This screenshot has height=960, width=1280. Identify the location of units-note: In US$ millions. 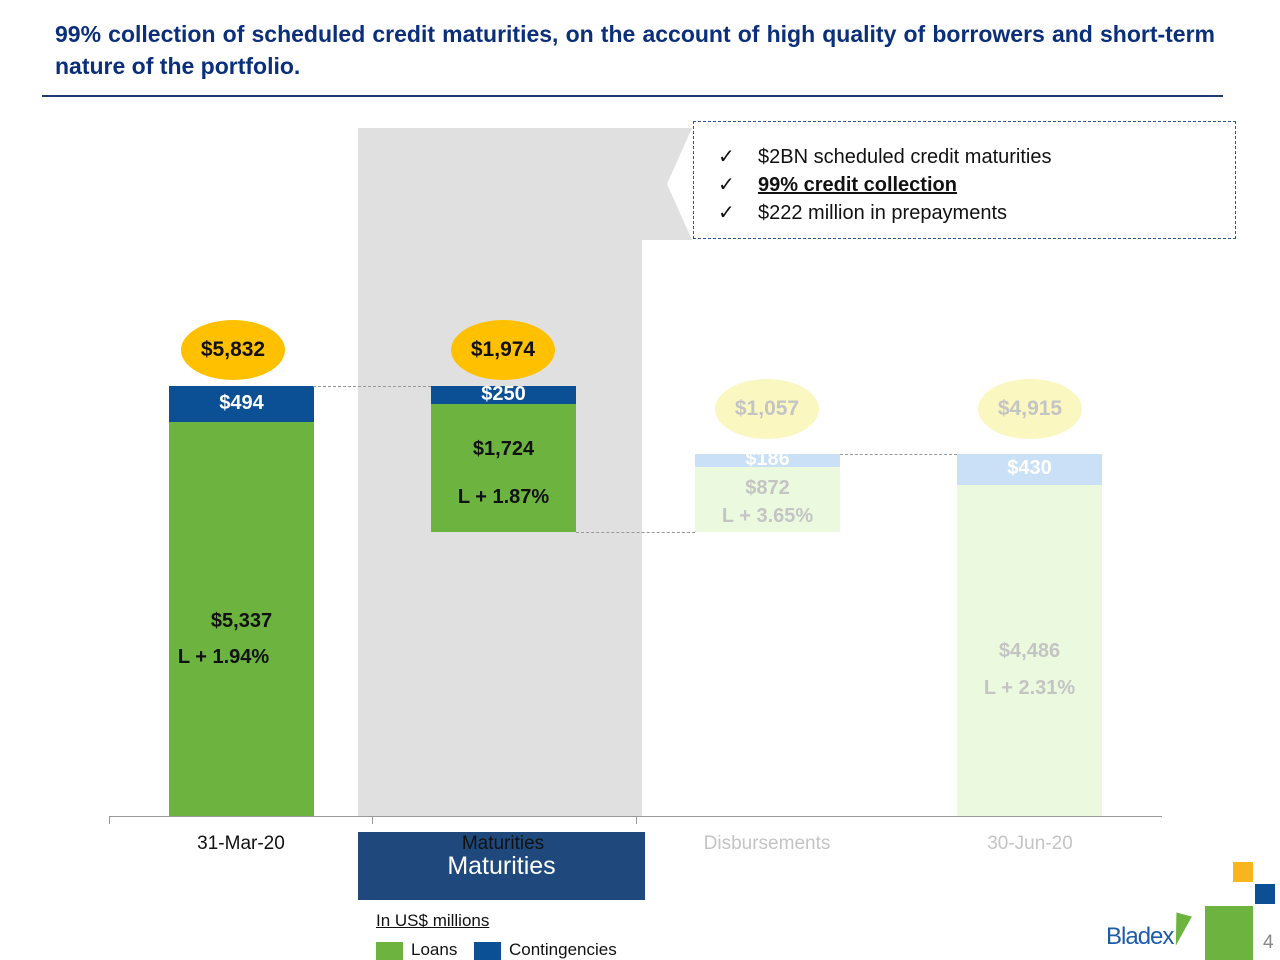
(433, 920).